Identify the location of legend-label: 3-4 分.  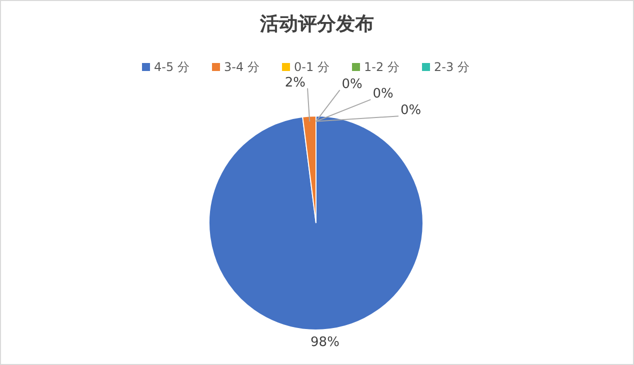
(242, 67).